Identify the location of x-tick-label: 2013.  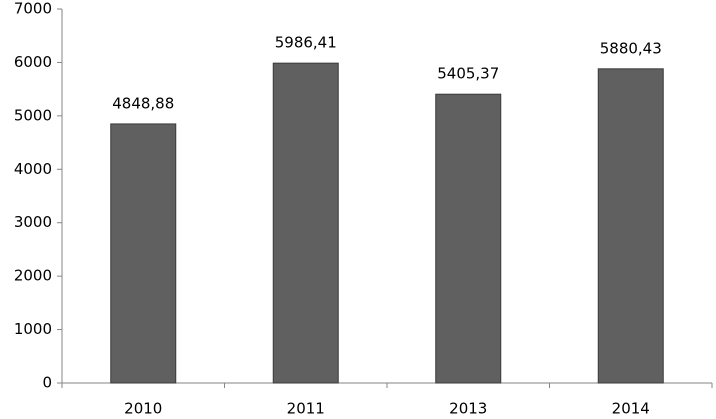
(468, 409).